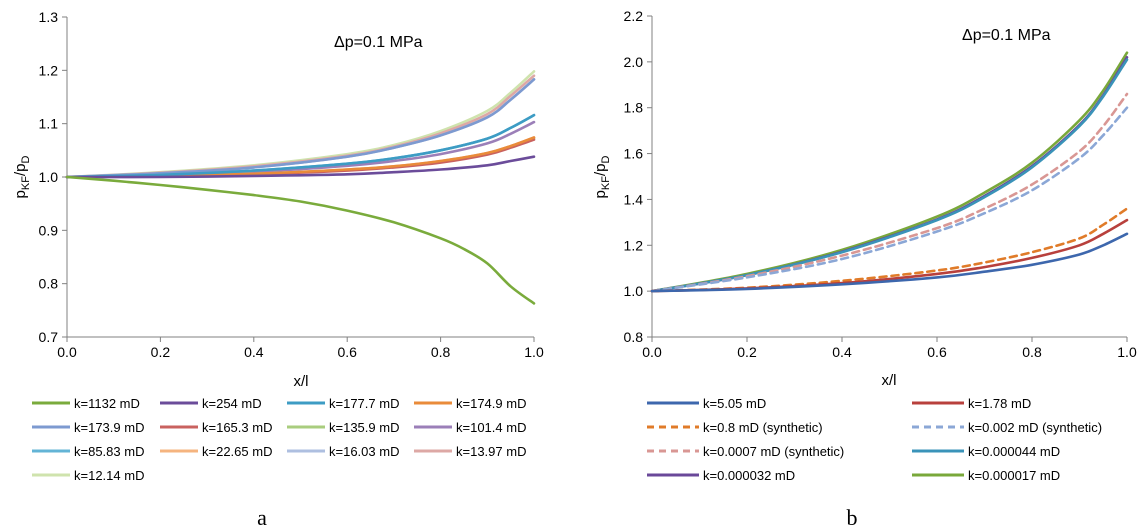  What do you see at coordinates (237, 451) in the screenshot?
I see `legend-label: k=22.65 mD` at bounding box center [237, 451].